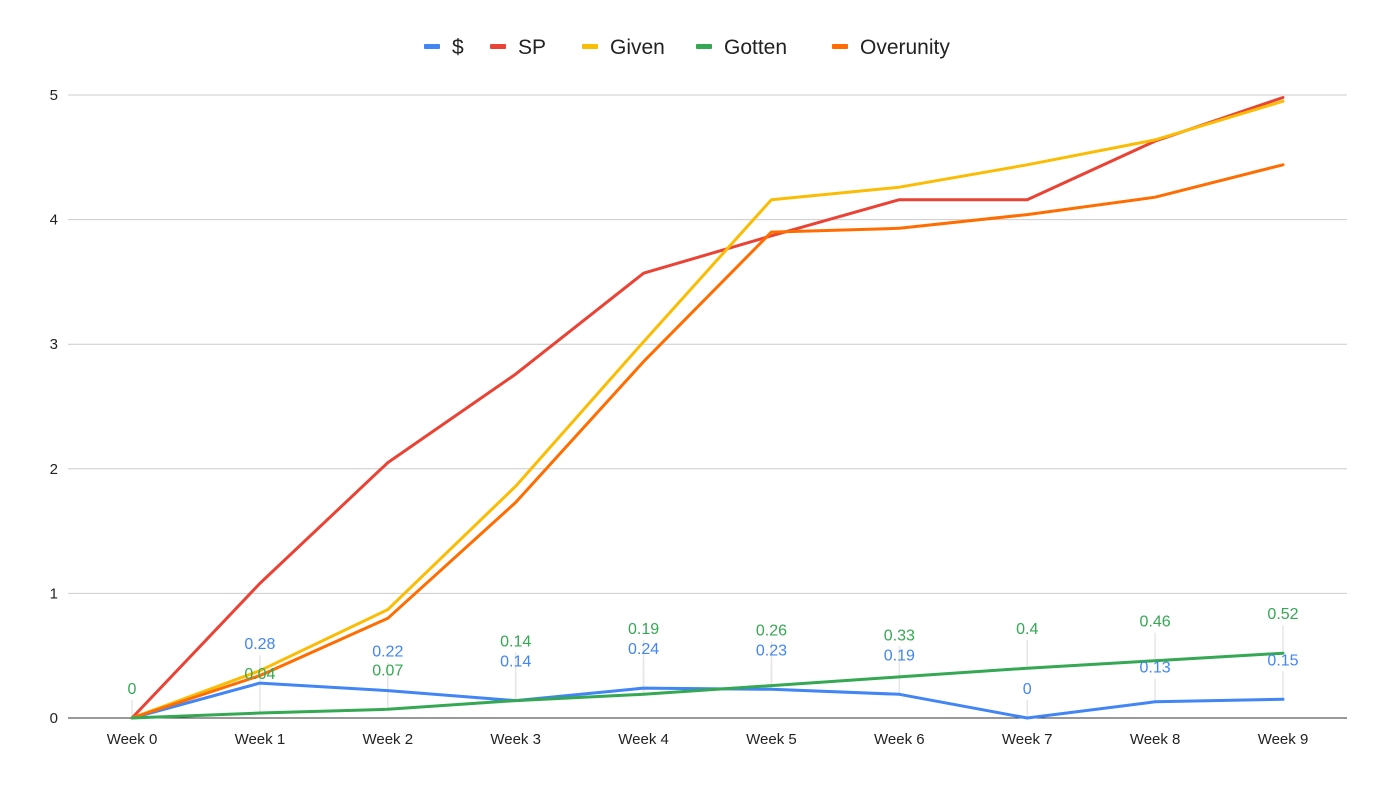 This screenshot has height=785, width=1374. What do you see at coordinates (515, 662) in the screenshot?
I see `data-label-: 0.14` at bounding box center [515, 662].